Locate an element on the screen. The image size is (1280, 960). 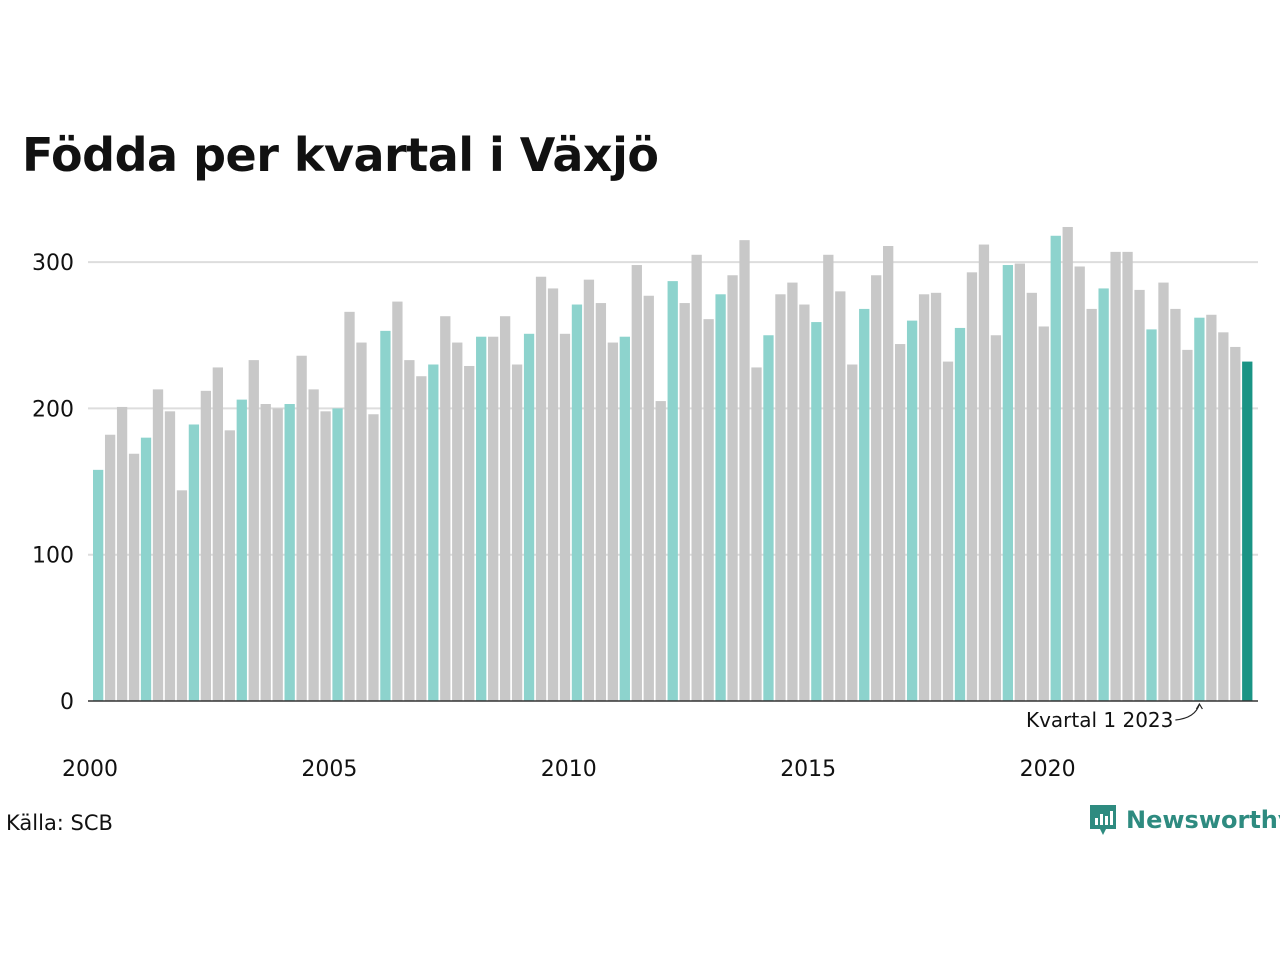
annotation: Kvartal 1 2023 is located at coordinates (1114, 717).